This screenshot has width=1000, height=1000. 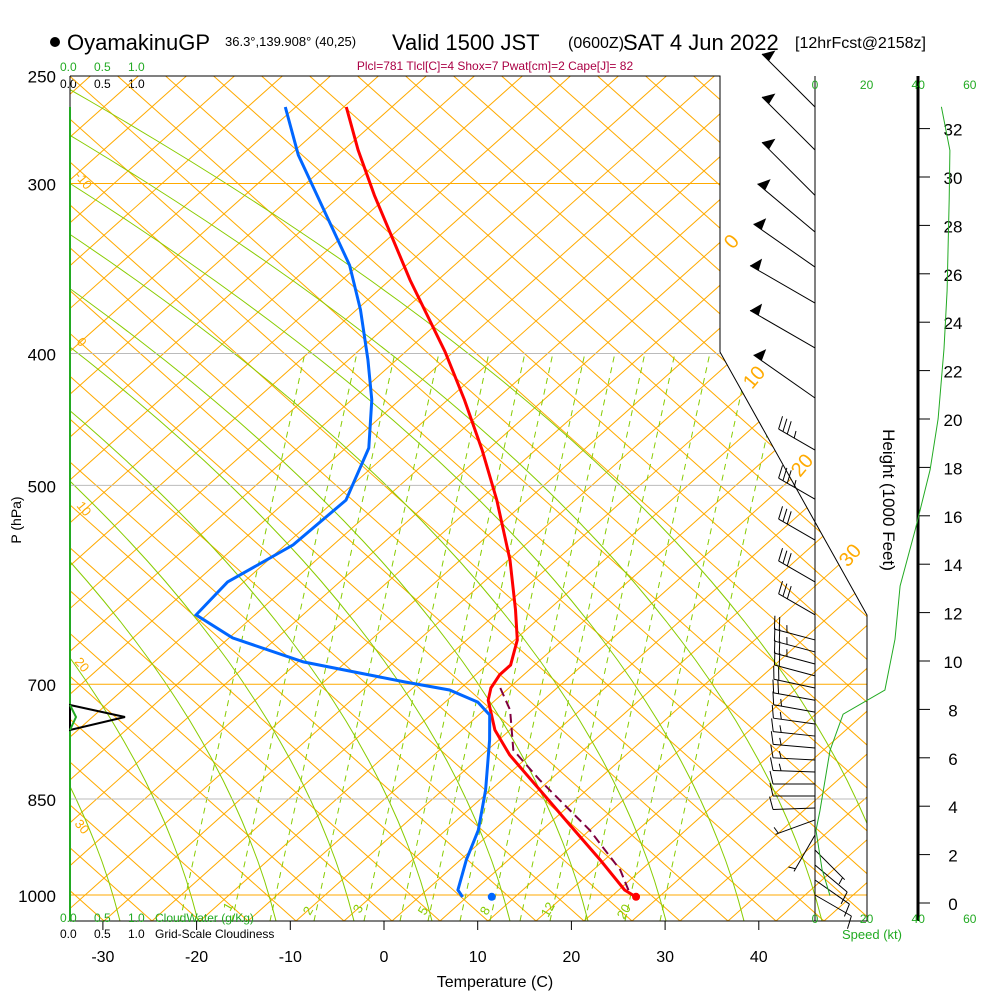 What do you see at coordinates (802, 465) in the screenshot?
I see `svg-text: 20` at bounding box center [802, 465].